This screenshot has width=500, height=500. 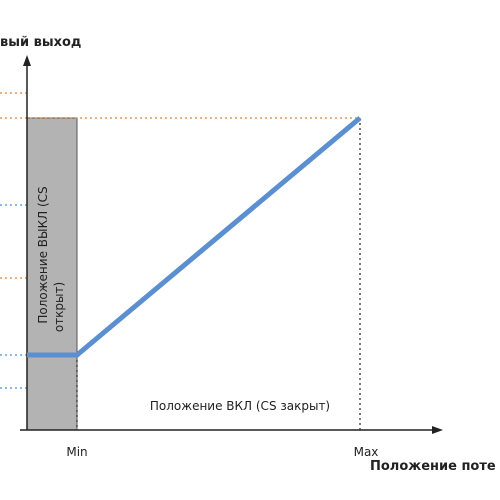 I want to click on x-arrow, so click(x=437, y=430).